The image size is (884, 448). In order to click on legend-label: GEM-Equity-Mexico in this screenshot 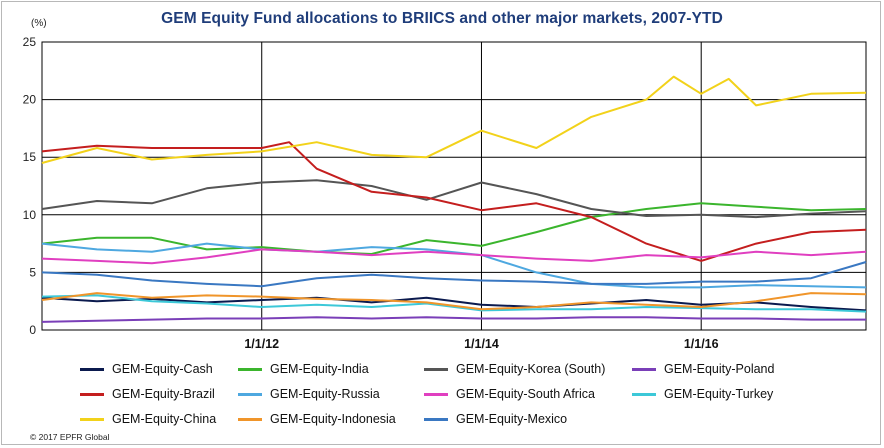, I will do `click(512, 419)`.